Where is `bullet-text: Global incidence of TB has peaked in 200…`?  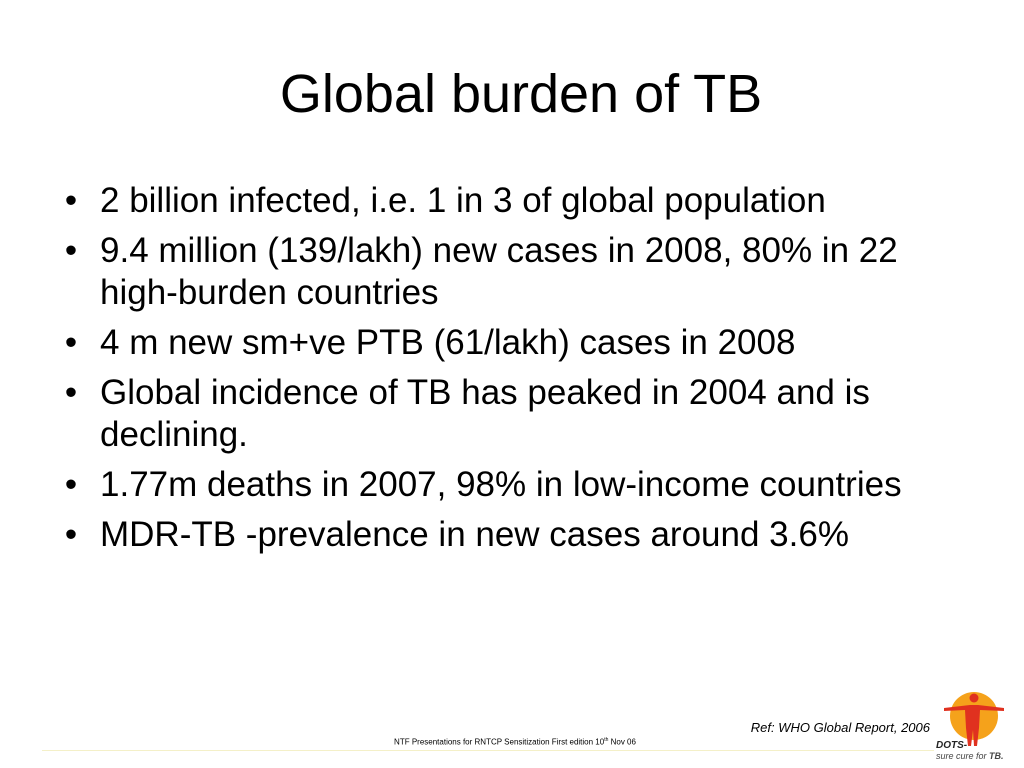
bullet-text: Global incidence of TB has peaked in 200… is located at coordinates (485, 413).